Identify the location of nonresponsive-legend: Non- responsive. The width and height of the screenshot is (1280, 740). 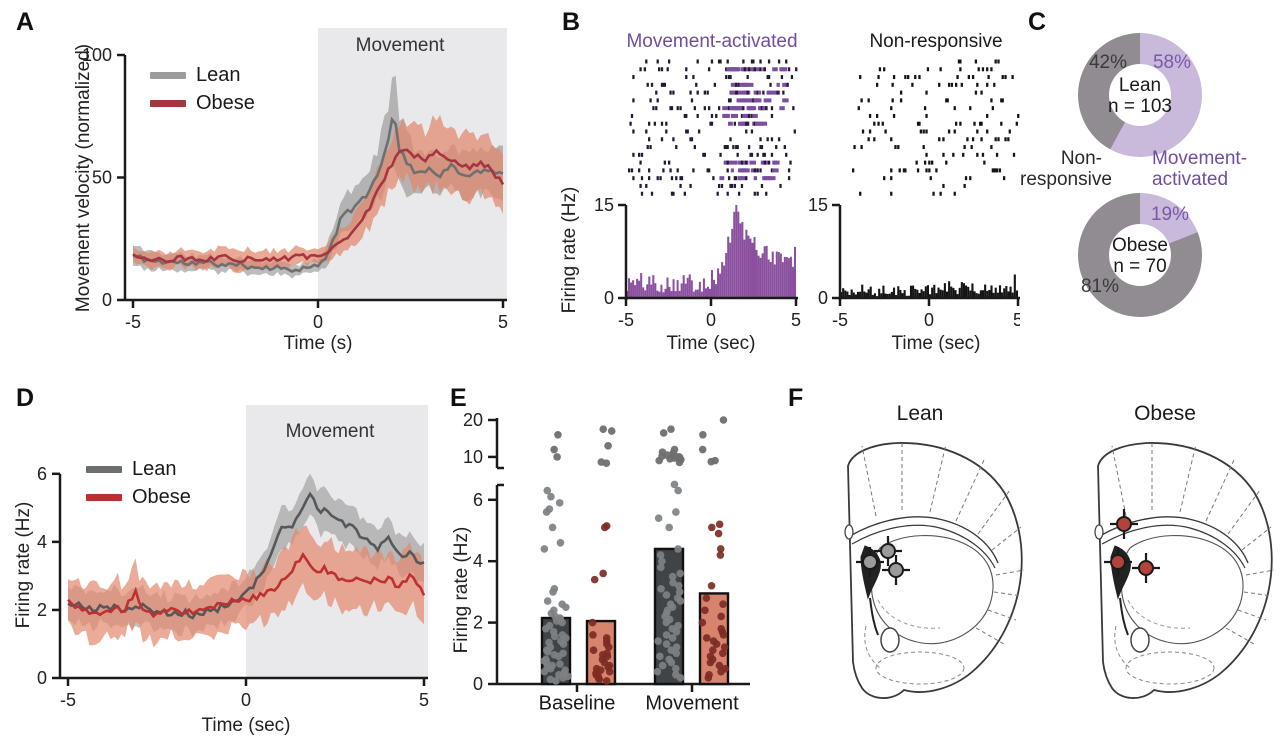
(1066, 169).